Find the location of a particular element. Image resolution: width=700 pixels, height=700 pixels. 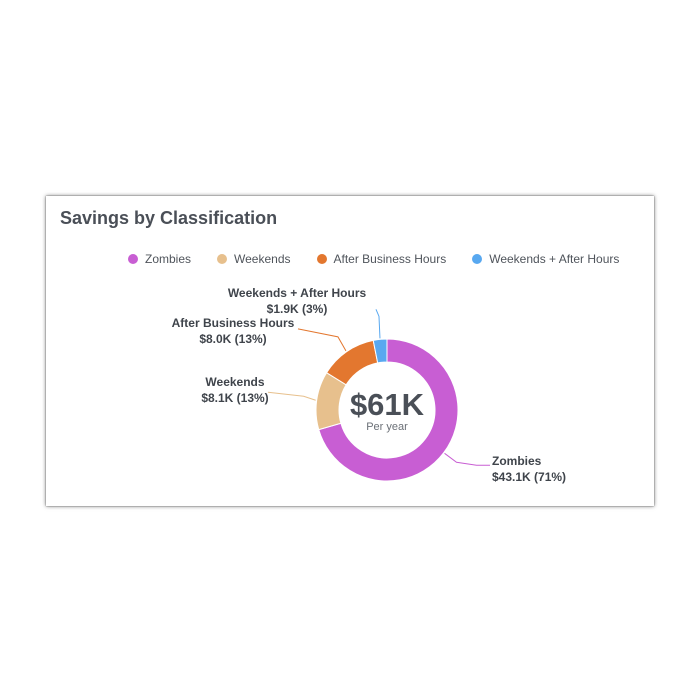

leader-lines is located at coordinates (378, 387).